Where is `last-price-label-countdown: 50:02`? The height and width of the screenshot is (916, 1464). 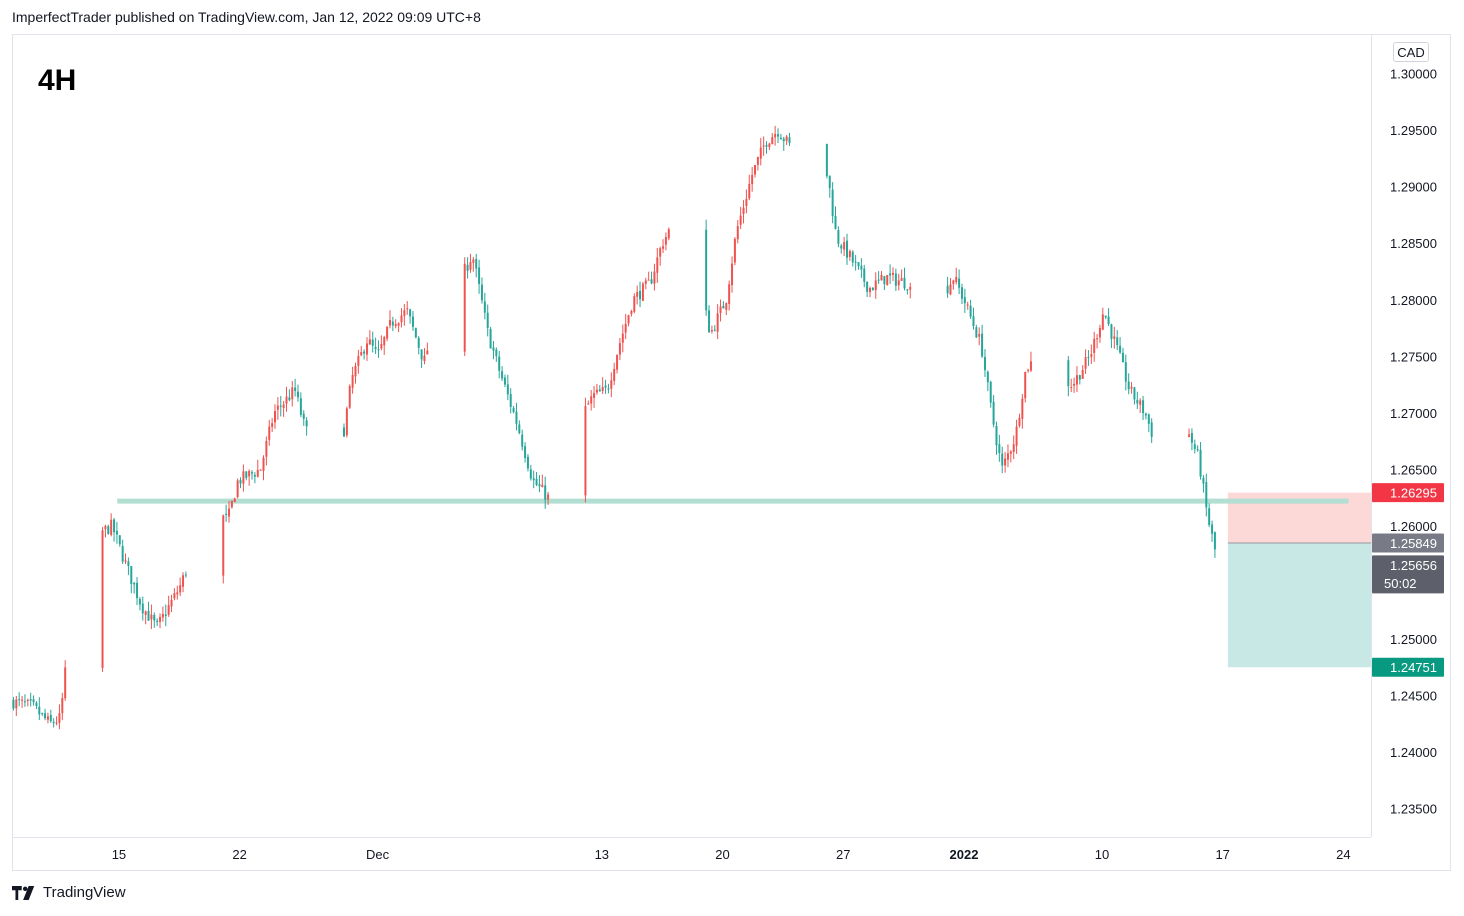
last-price-label-countdown: 50:02 is located at coordinates (1400, 583).